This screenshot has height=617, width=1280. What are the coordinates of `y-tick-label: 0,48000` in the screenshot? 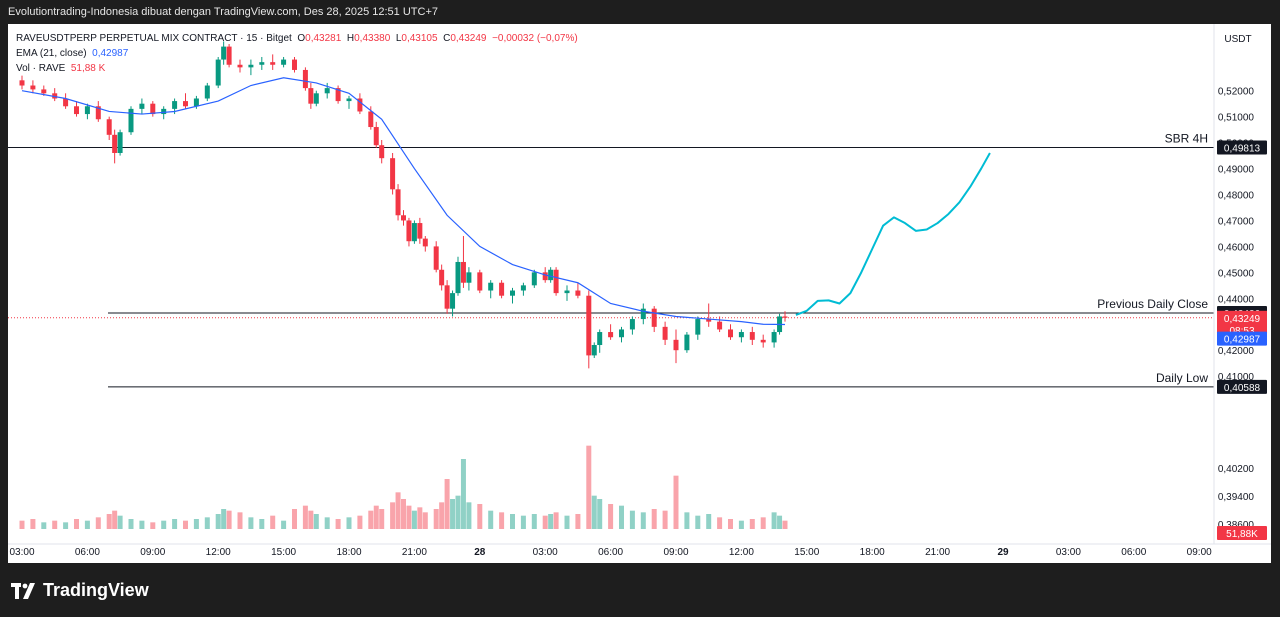 It's located at (1236, 196).